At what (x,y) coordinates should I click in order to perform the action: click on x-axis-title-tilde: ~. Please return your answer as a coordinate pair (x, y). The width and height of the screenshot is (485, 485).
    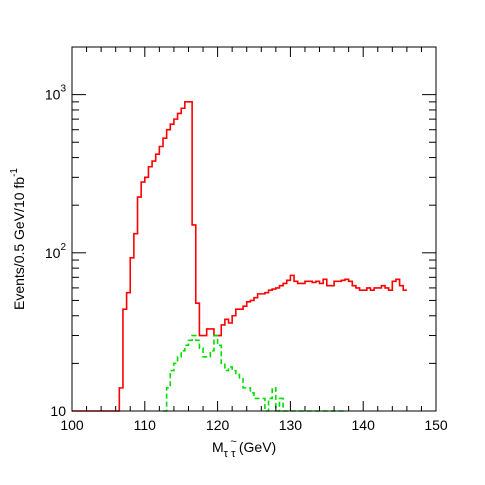
    Looking at the image, I should click on (233, 442).